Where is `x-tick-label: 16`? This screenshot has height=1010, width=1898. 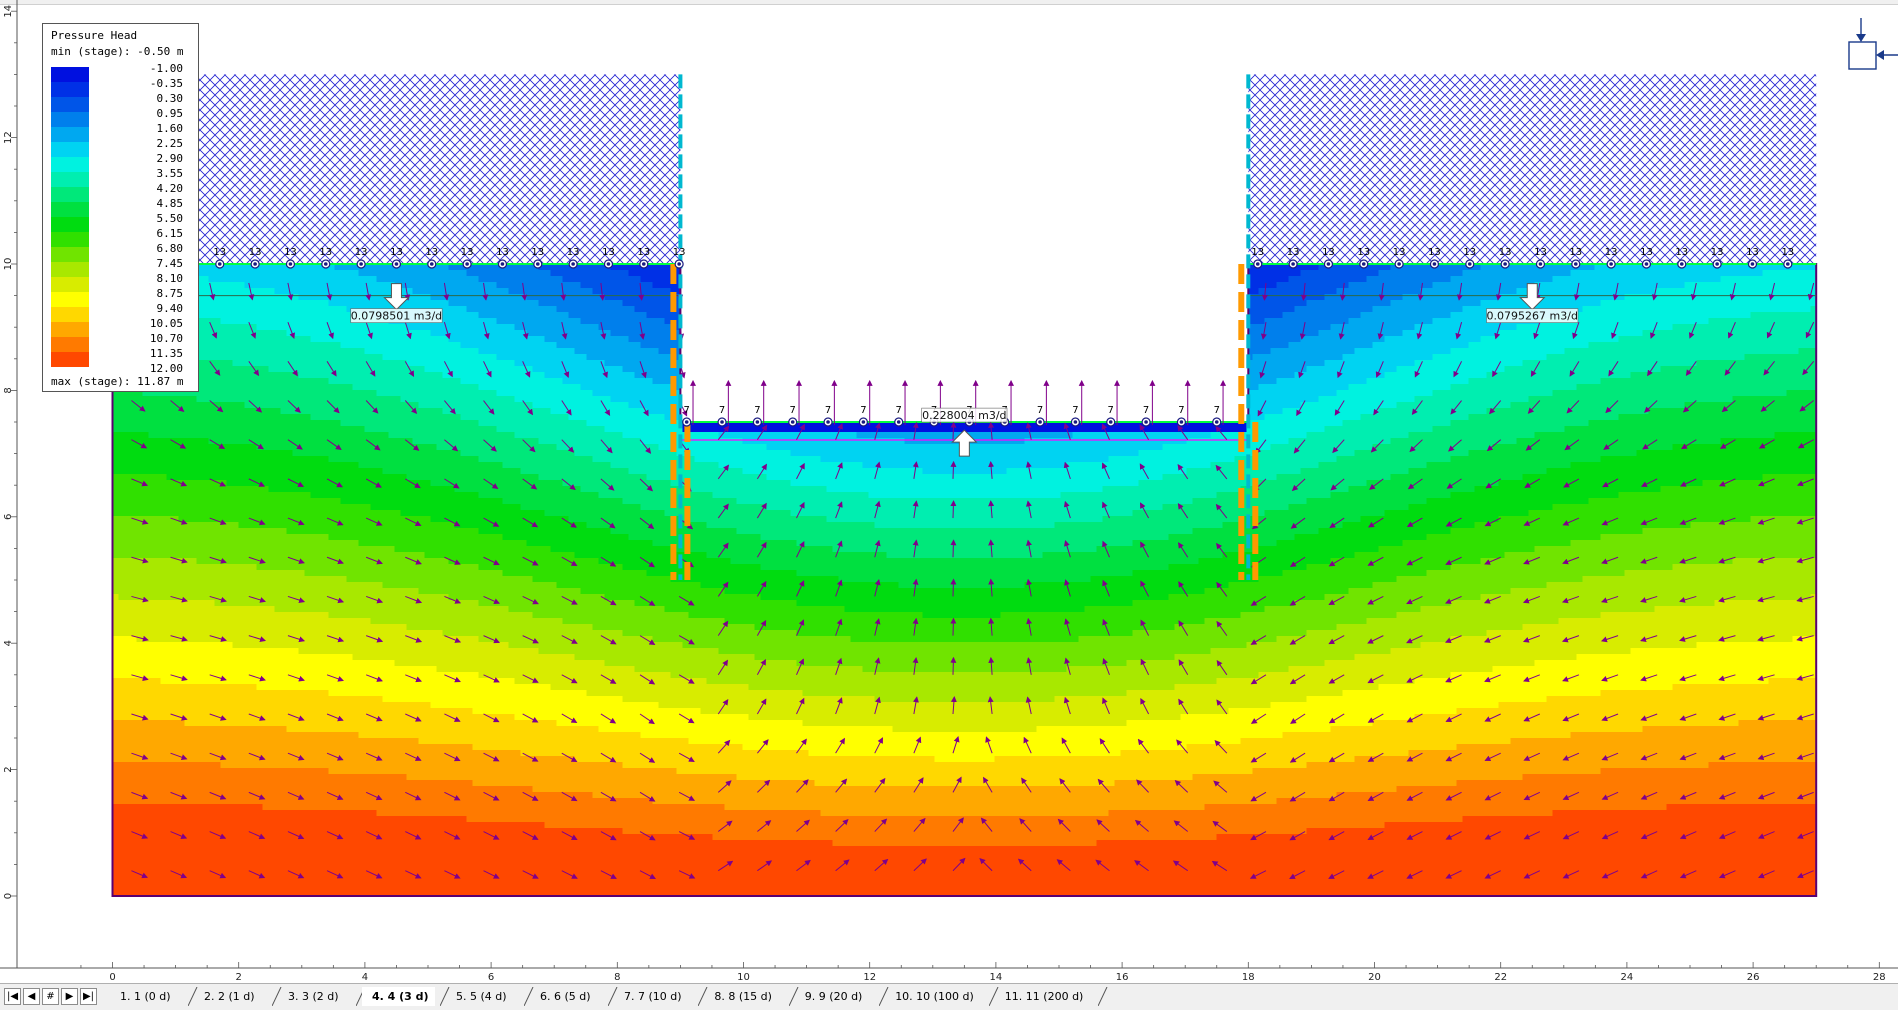 x-tick-label: 16 is located at coordinates (1122, 977).